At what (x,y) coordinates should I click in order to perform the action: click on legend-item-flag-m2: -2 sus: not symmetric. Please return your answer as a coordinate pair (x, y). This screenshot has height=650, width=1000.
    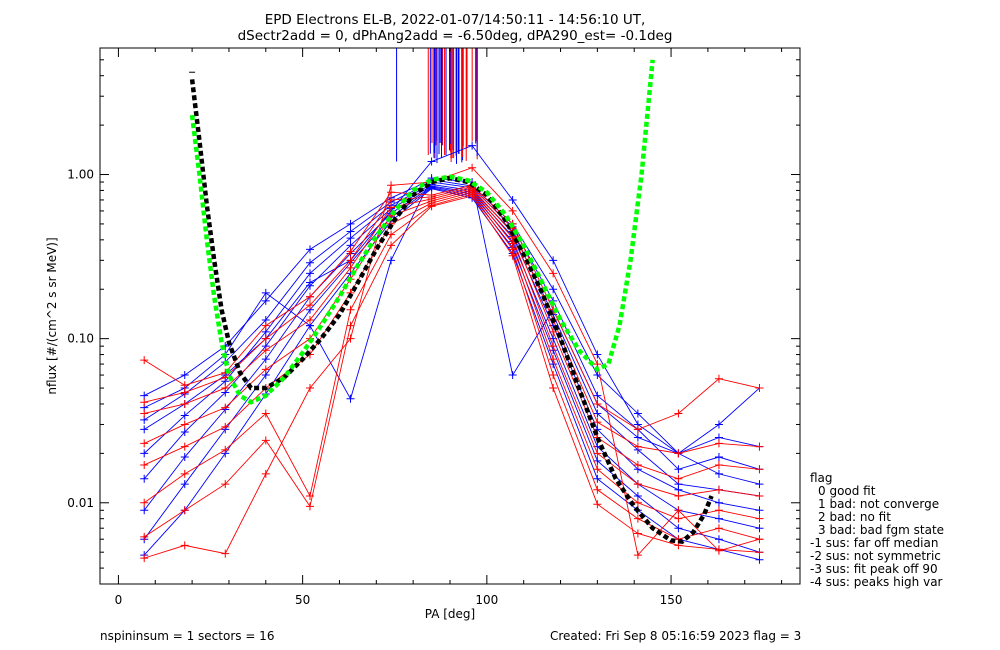
    Looking at the image, I should click on (875, 556).